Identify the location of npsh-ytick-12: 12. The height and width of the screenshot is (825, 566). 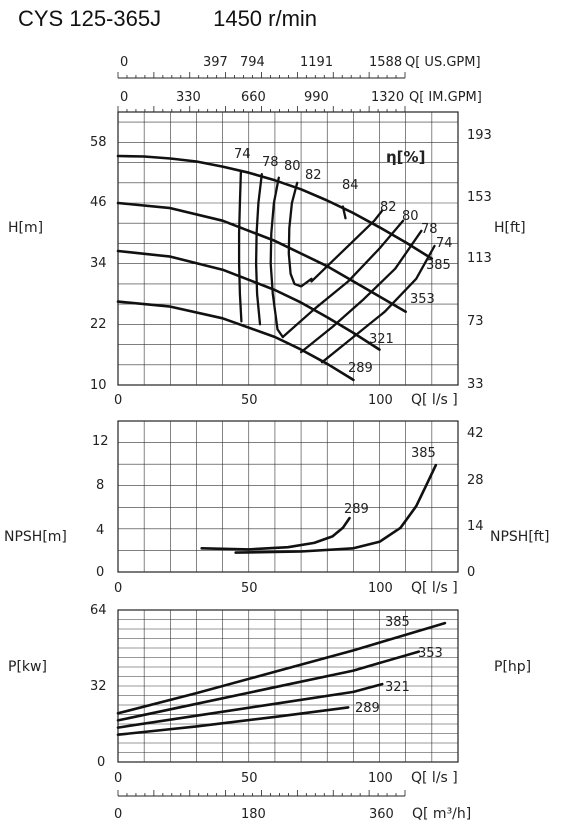
(100, 441).